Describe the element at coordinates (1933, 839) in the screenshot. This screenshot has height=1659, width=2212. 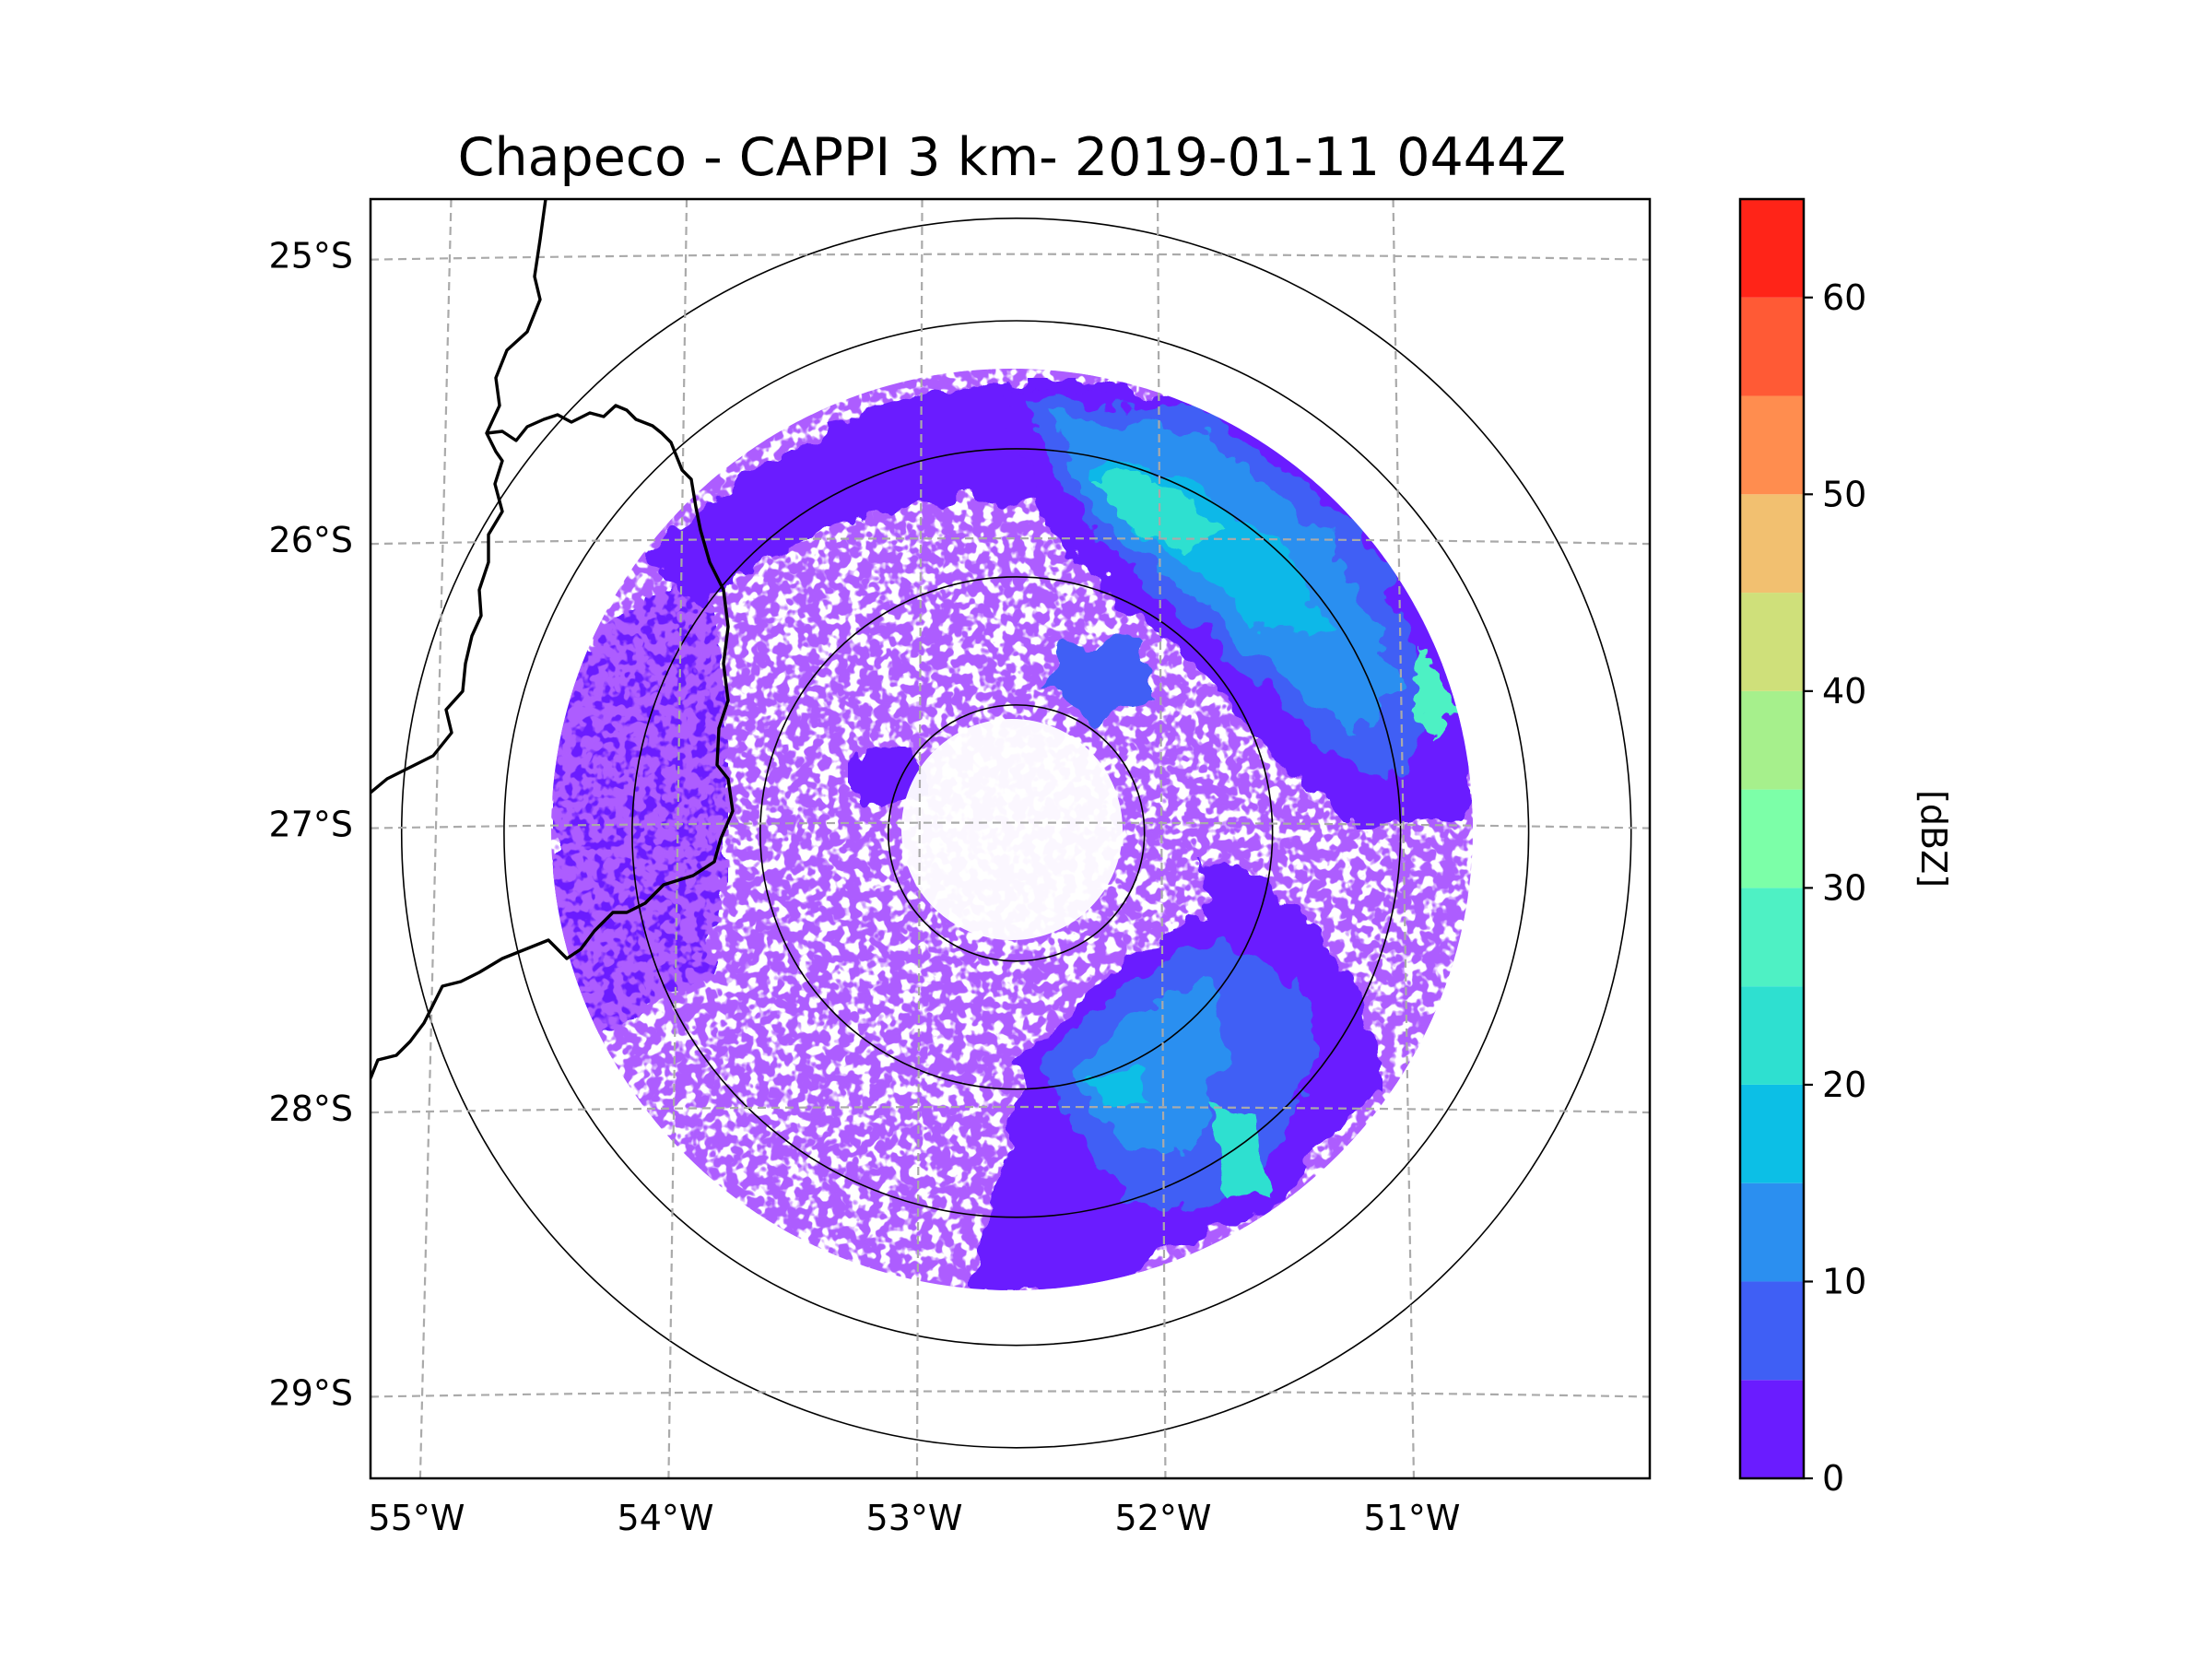
I see `colorbar-label: [dBZ]` at that location.